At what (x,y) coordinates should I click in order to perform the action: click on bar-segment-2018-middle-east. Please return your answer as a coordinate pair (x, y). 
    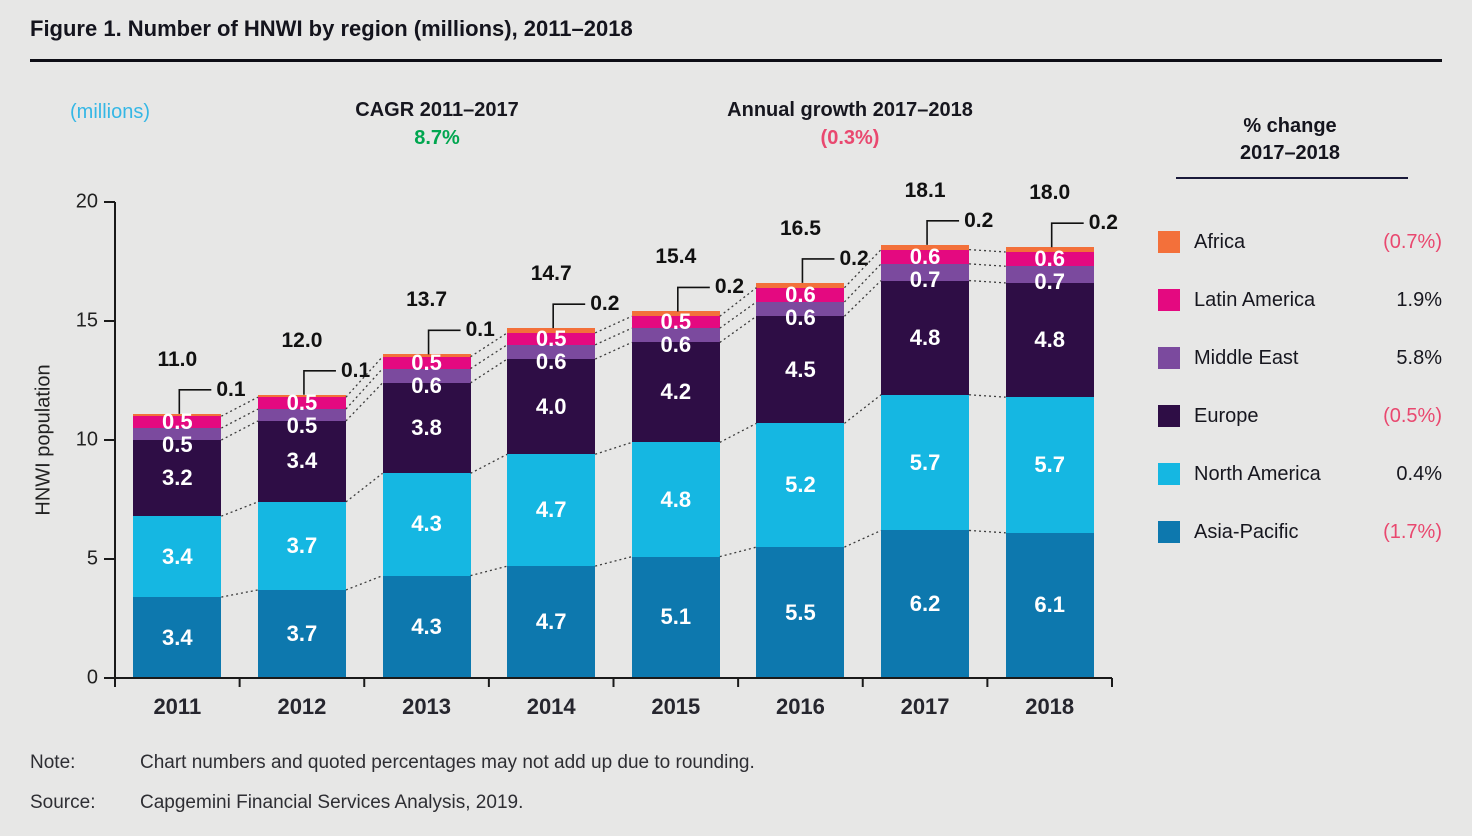
    Looking at the image, I should click on (1049, 274).